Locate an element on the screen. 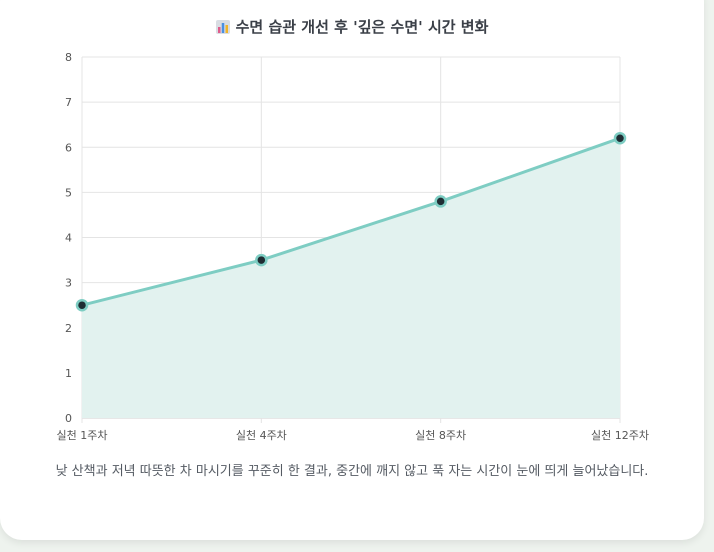 The height and width of the screenshot is (552, 714). y-tick-label: 5 is located at coordinates (68, 192).